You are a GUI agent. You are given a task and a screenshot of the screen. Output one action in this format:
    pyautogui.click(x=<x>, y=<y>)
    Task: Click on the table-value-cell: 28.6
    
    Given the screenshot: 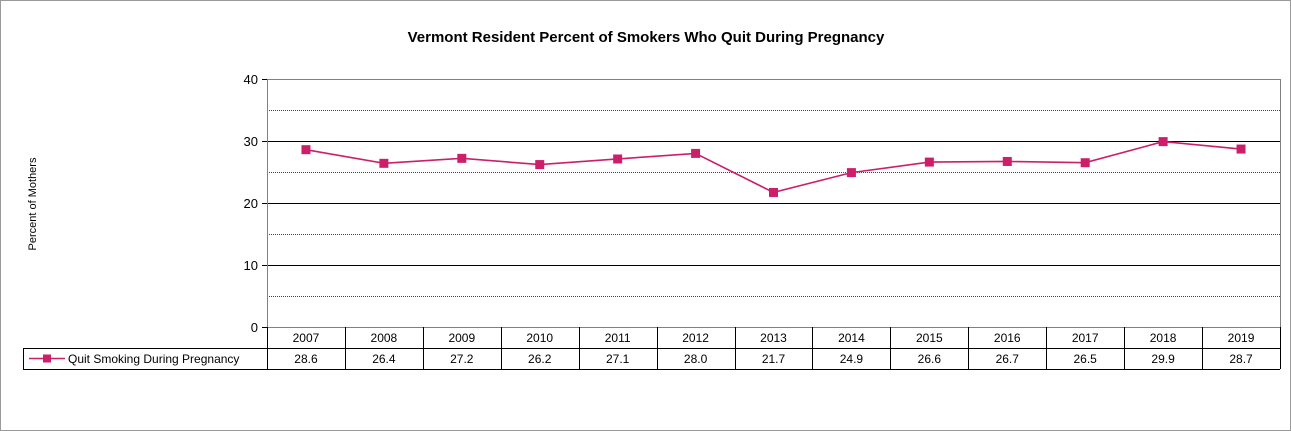 What is the action you would take?
    pyautogui.click(x=306, y=359)
    